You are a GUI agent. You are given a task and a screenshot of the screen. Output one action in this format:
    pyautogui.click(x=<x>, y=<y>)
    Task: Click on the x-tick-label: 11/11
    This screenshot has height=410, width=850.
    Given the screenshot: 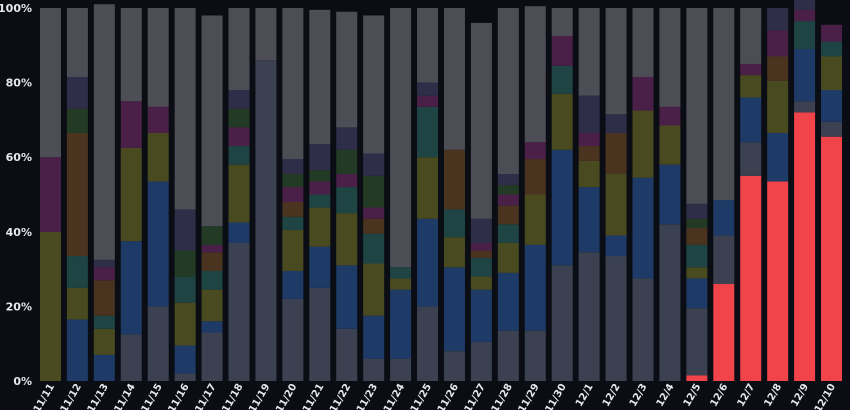 What is the action you would take?
    pyautogui.click(x=44, y=396)
    